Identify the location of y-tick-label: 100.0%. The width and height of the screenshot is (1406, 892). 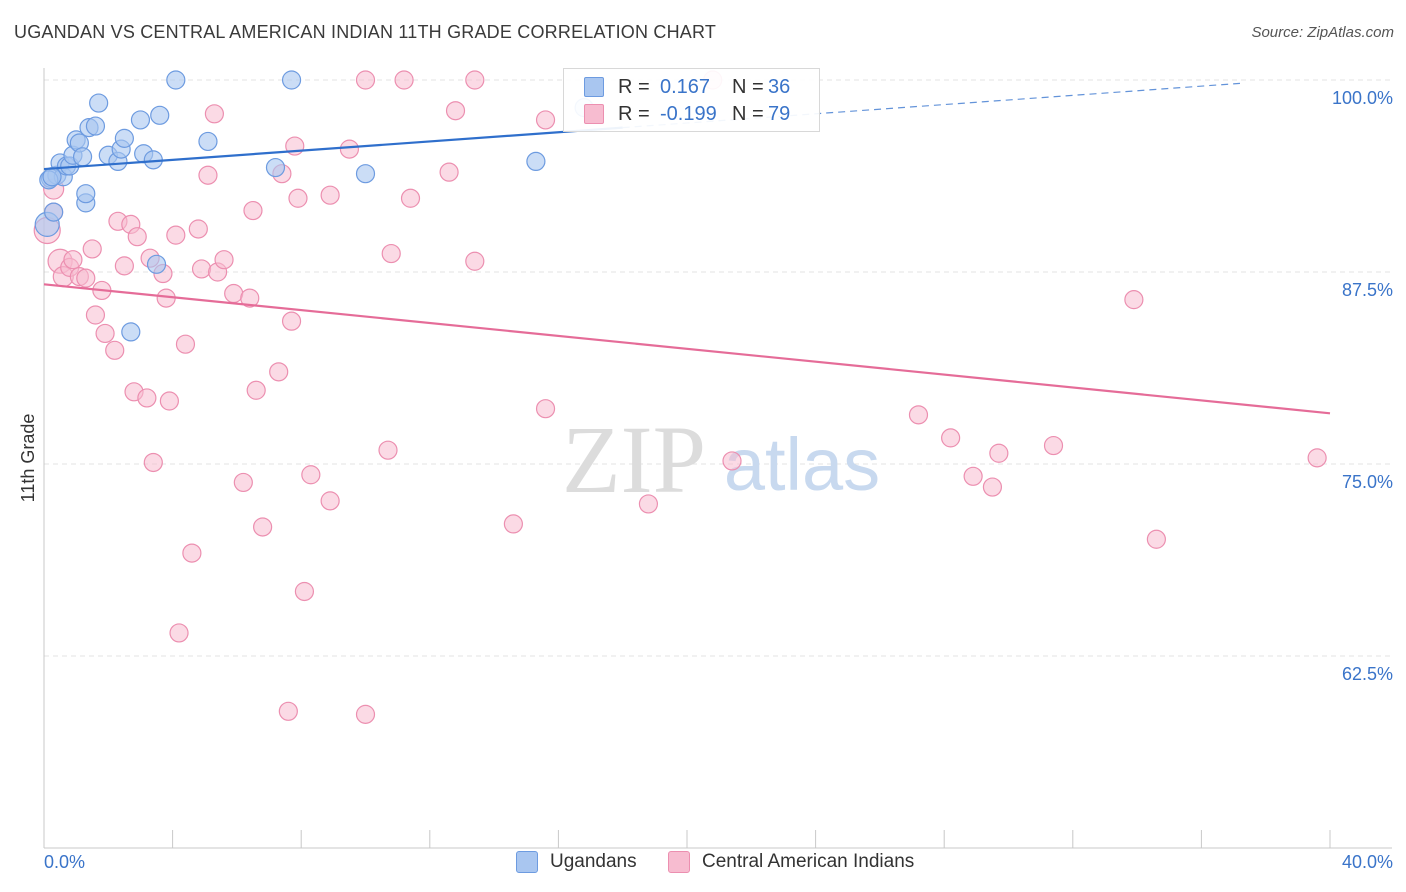
(1362, 98).